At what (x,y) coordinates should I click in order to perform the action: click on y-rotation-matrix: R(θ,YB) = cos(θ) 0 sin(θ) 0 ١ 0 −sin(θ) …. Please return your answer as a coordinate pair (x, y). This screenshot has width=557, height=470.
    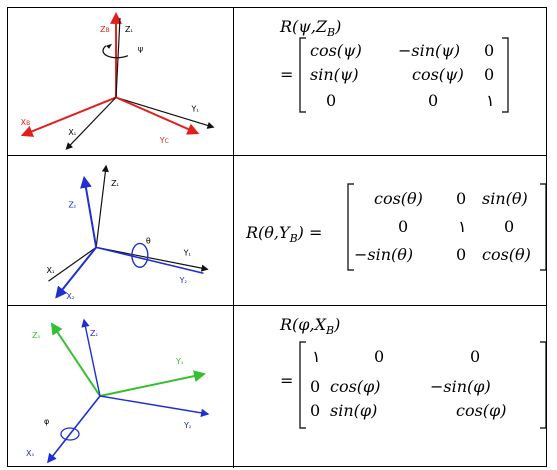
    Looking at the image, I should click on (395, 227).